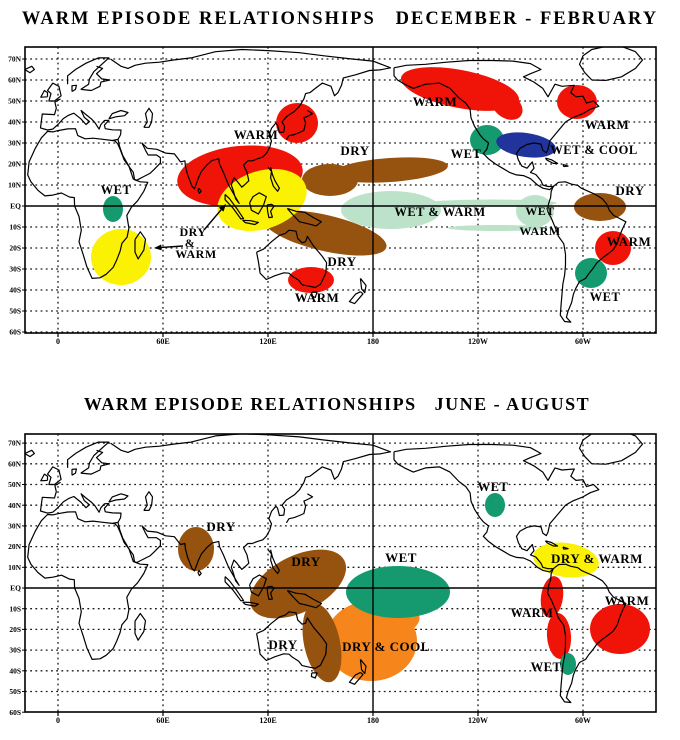 Image resolution: width=680 pixels, height=740 pixels. I want to click on lon-tick-label: 60E, so click(162, 720).